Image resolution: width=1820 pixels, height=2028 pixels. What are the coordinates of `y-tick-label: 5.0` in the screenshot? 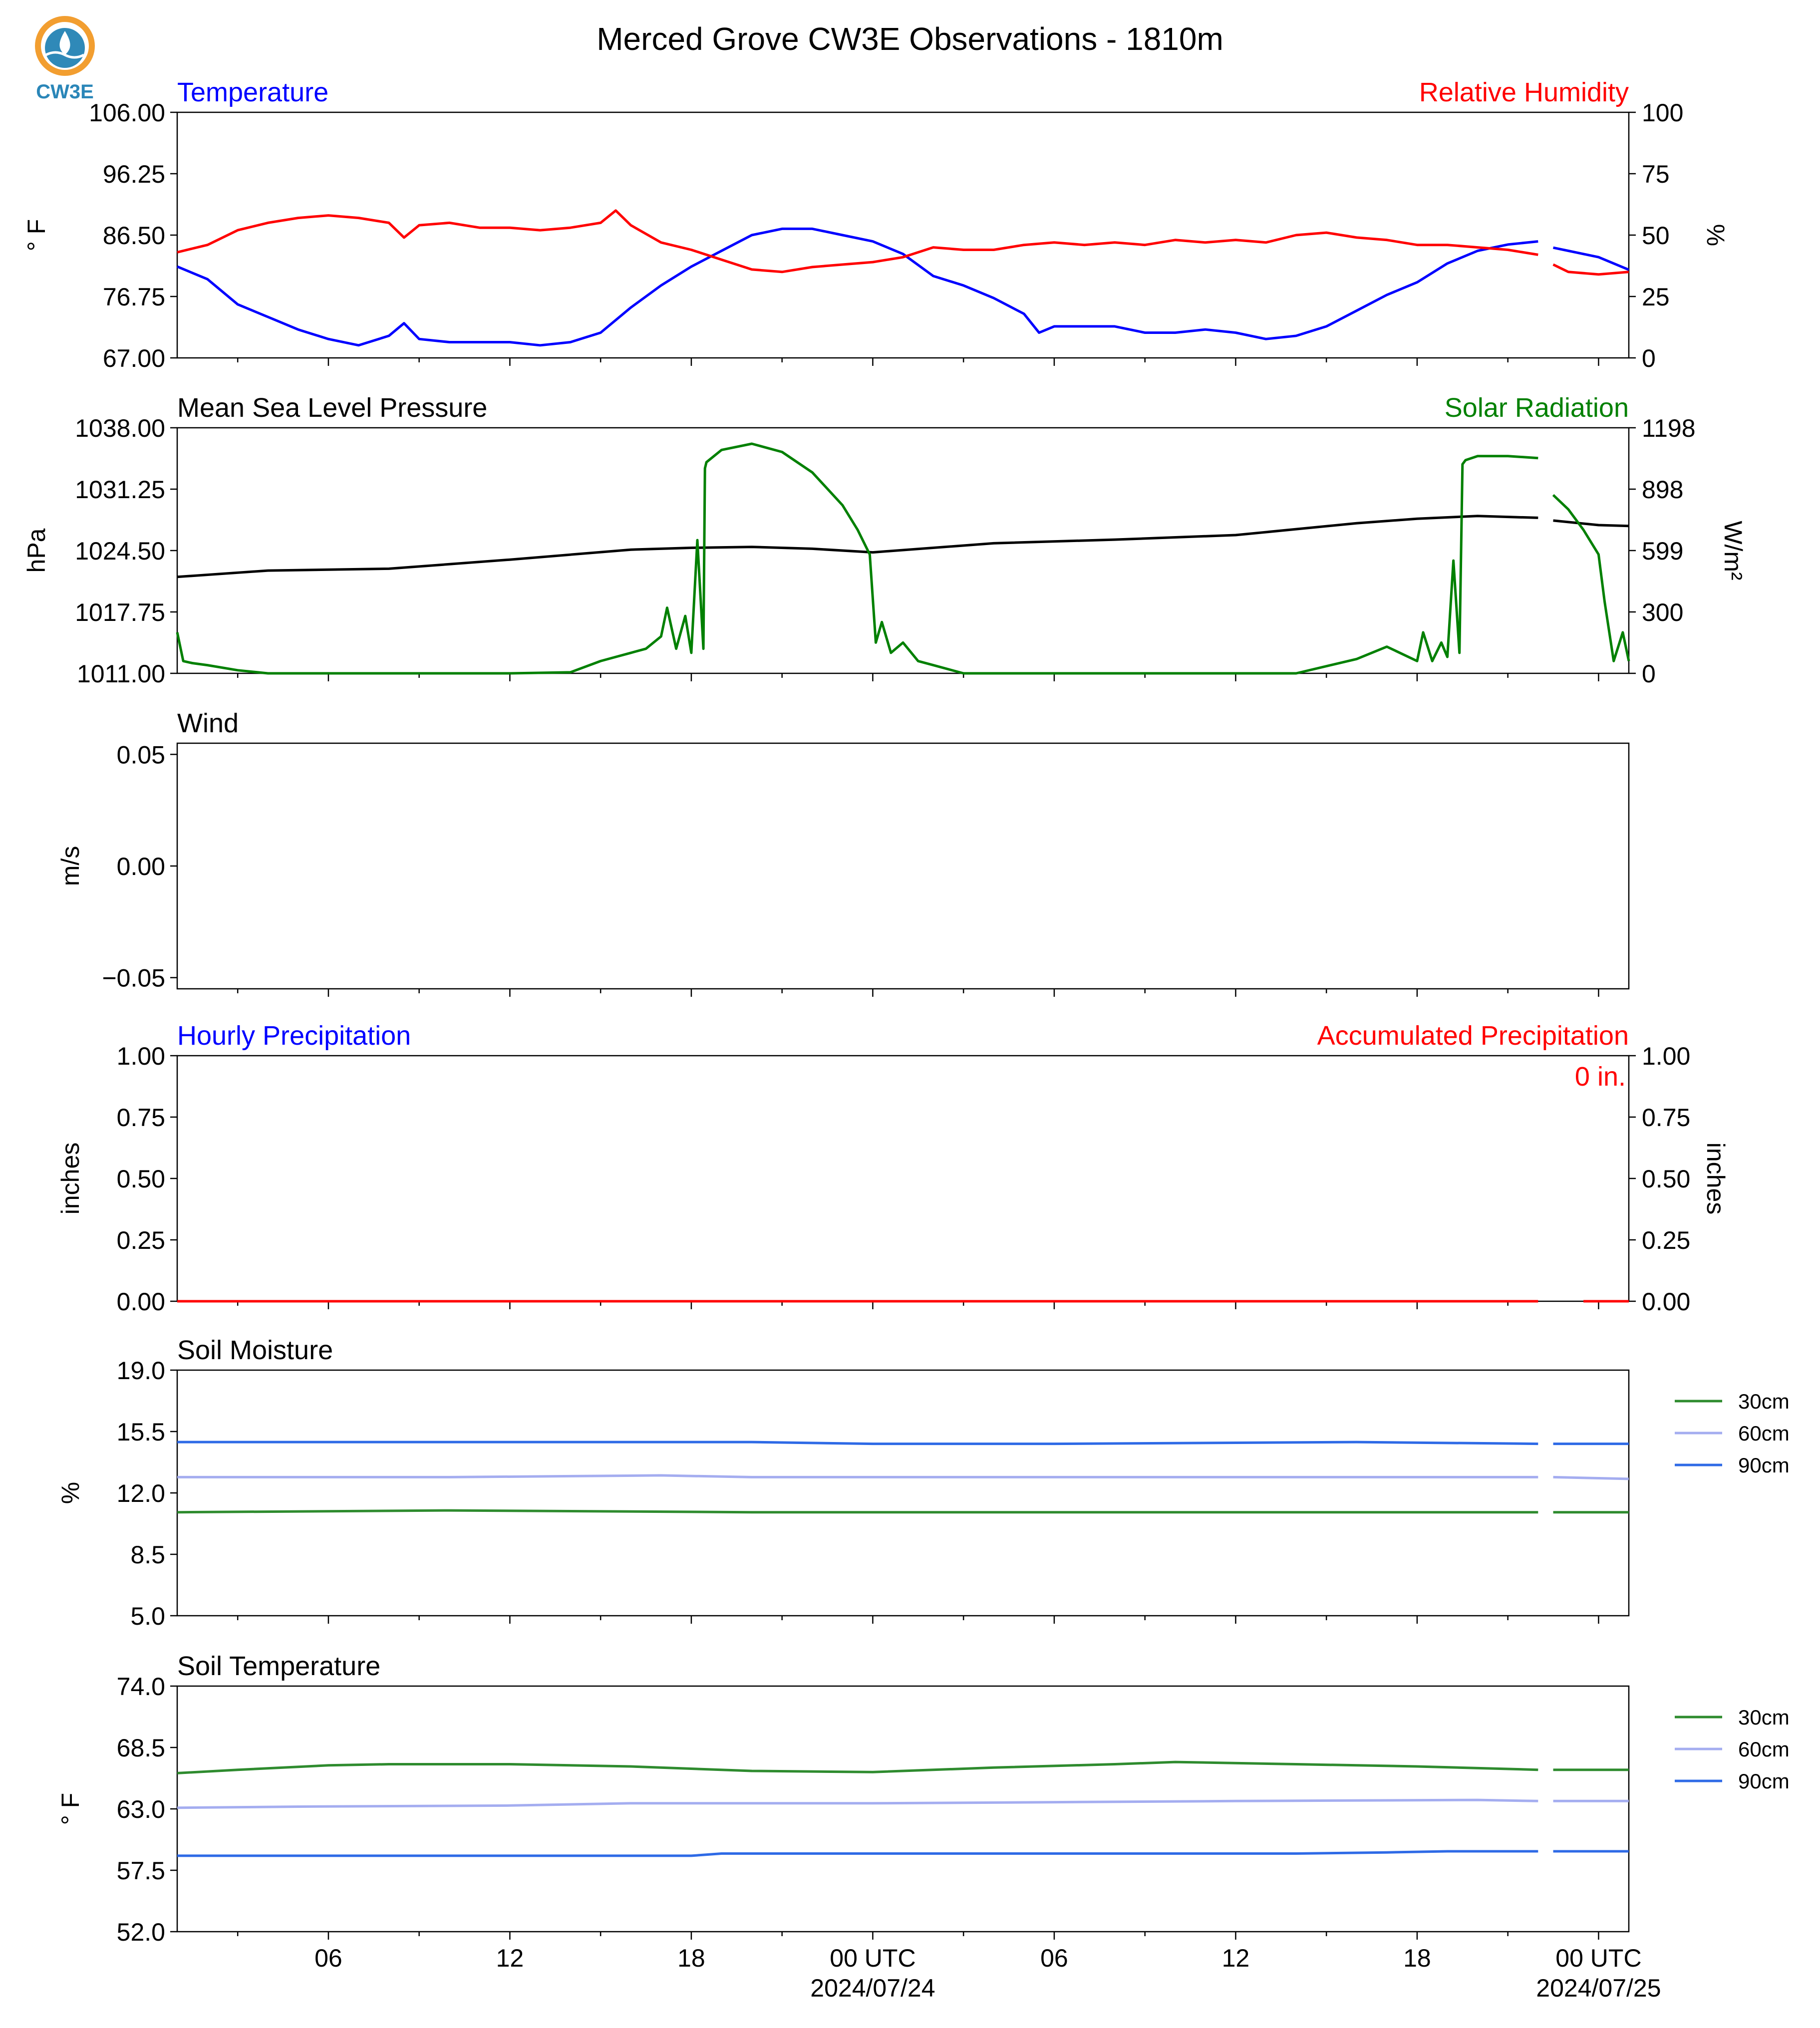 It's located at (147, 1616).